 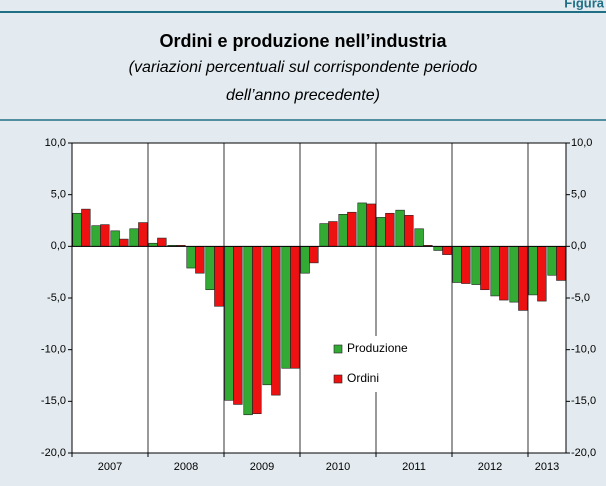 I want to click on y2-tick-label: -15,0, so click(x=583, y=401).